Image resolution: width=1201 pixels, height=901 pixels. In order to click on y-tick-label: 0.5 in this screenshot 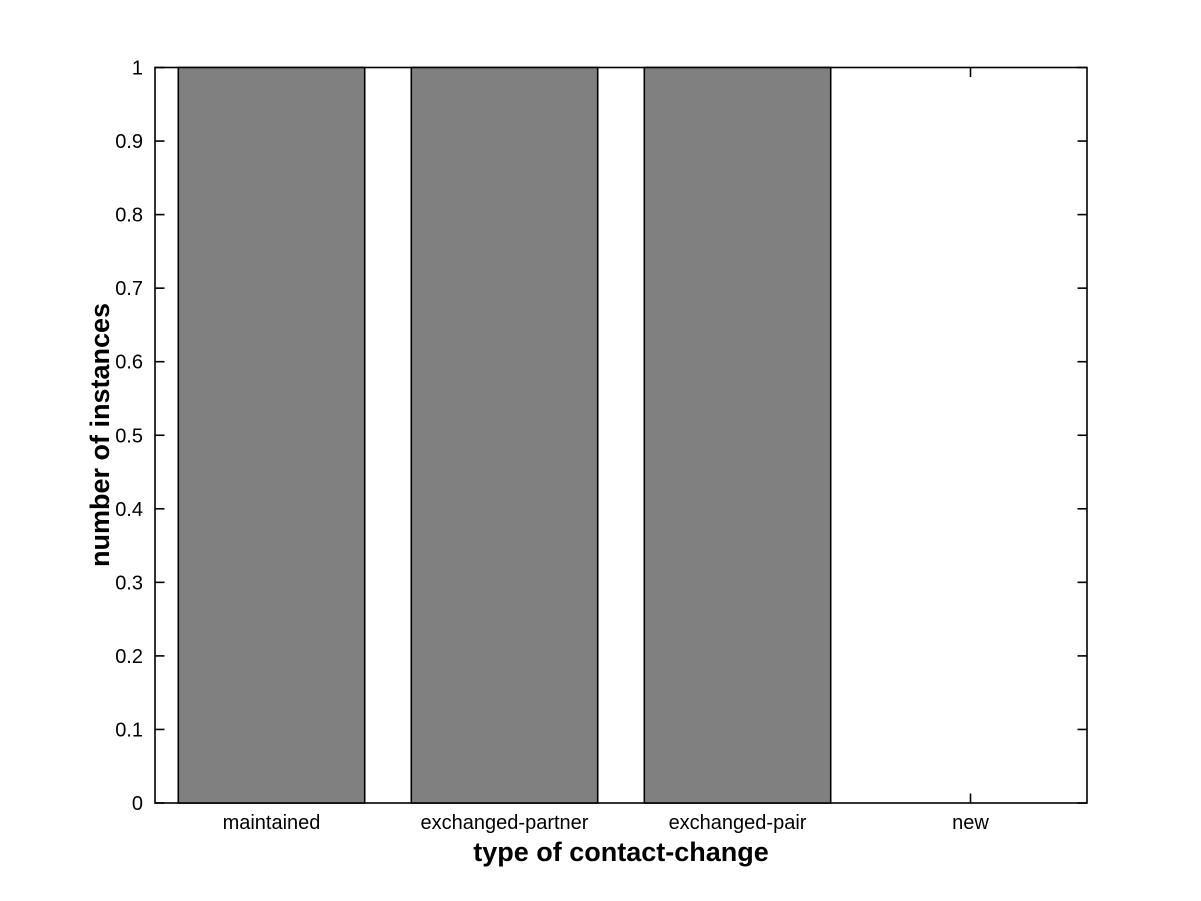, I will do `click(129, 436)`.